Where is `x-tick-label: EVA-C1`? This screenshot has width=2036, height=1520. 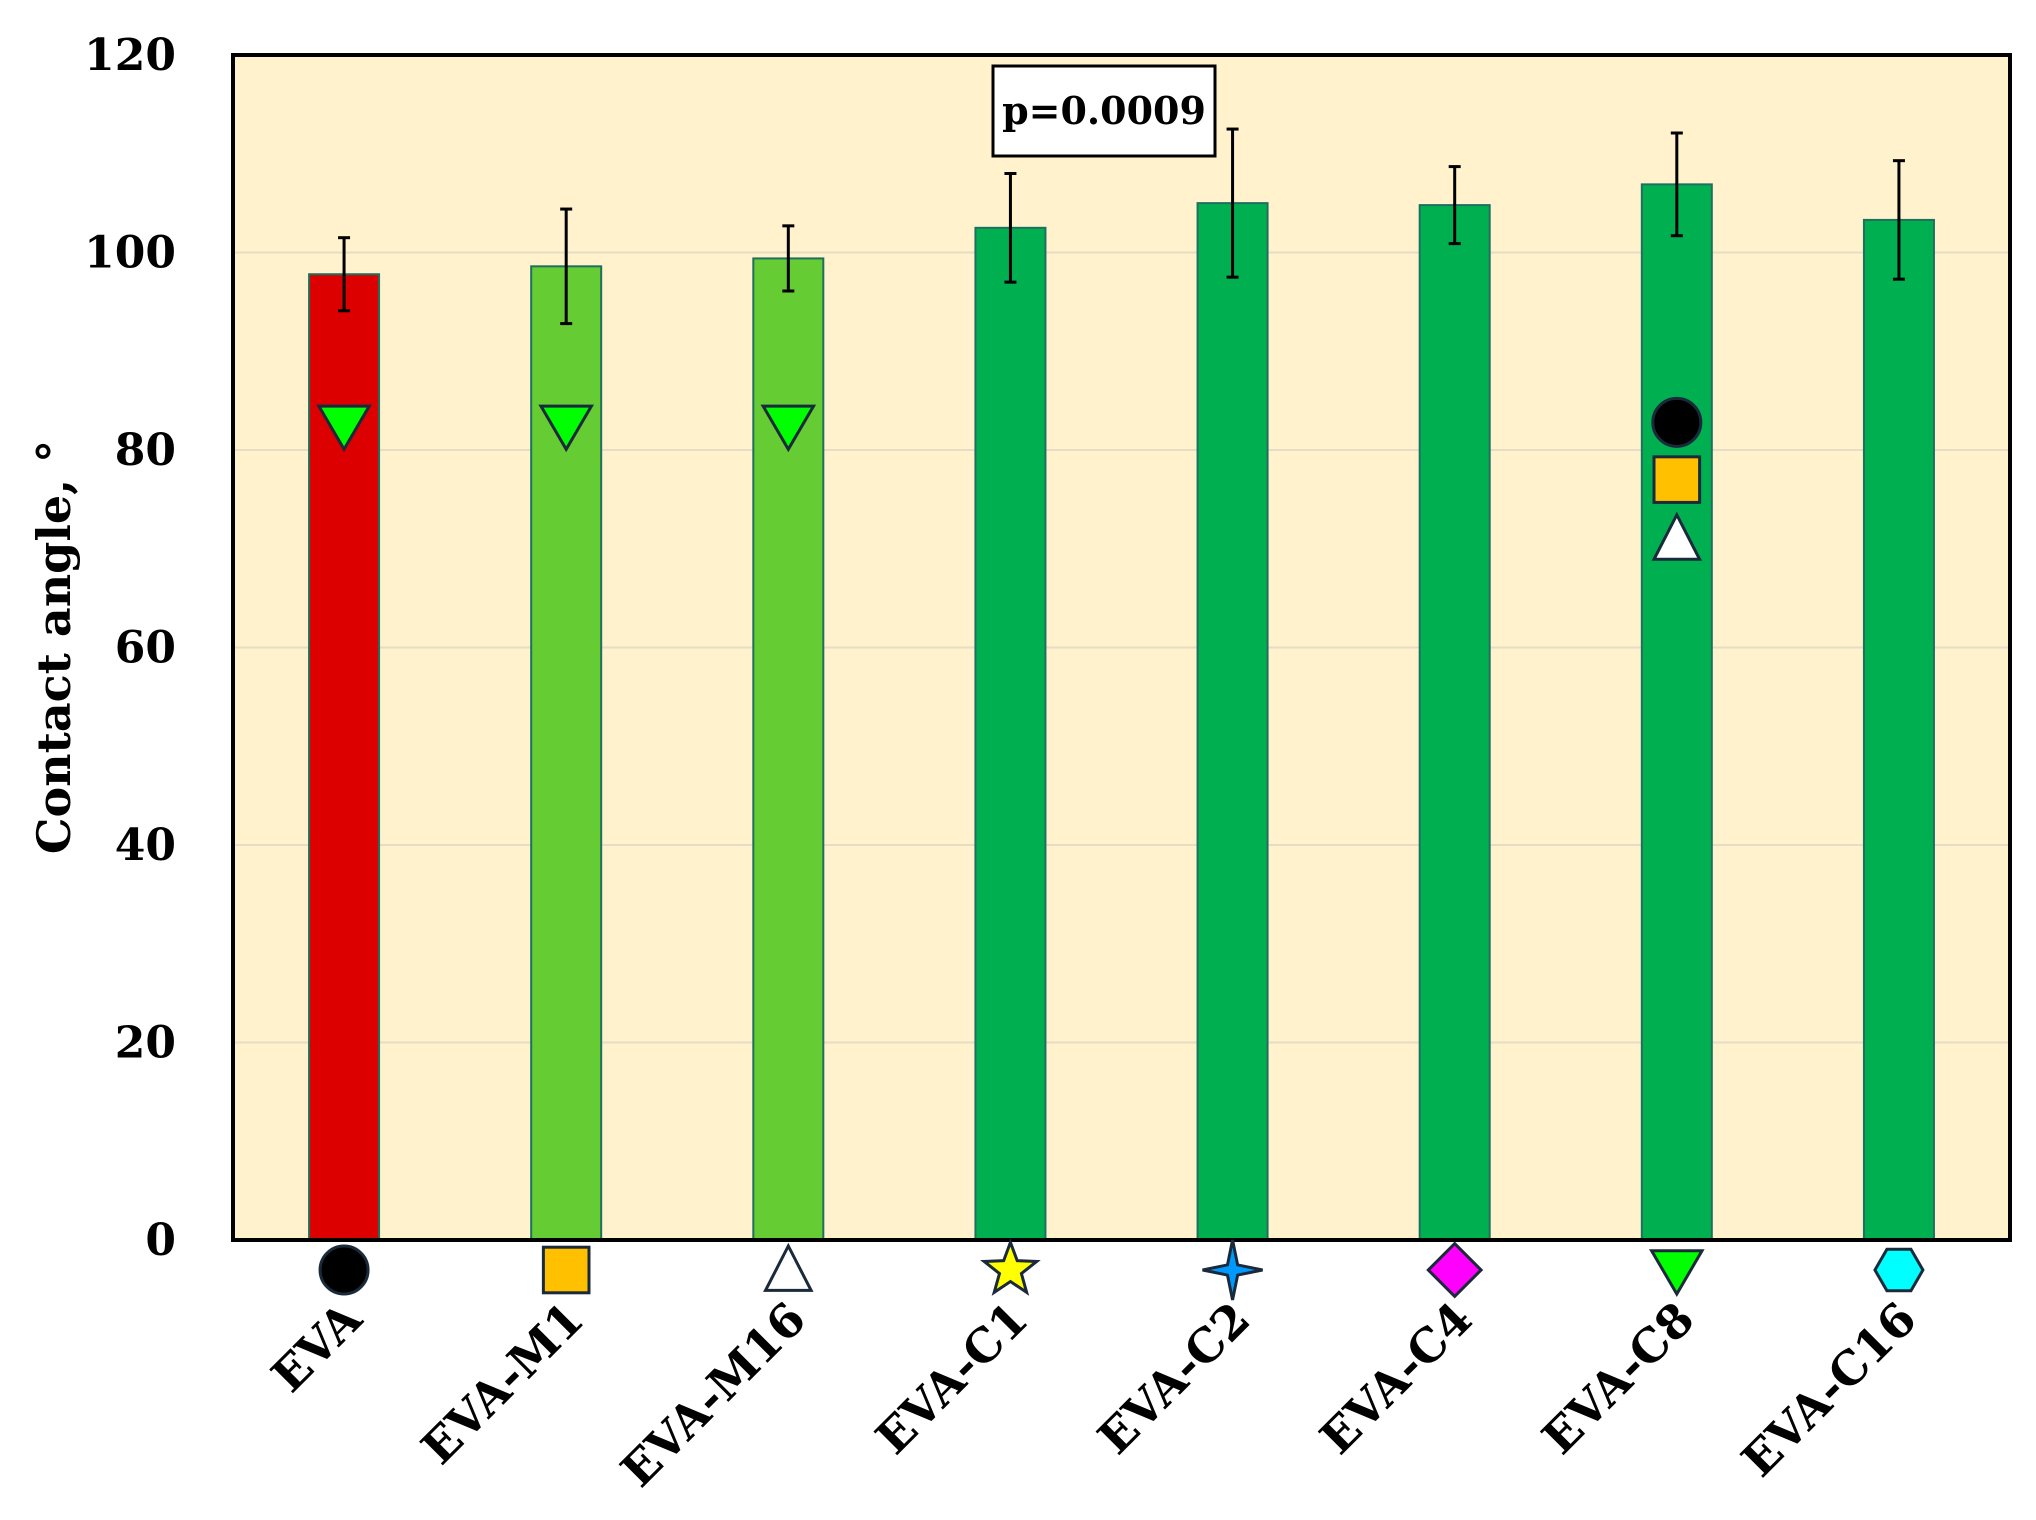
x-tick-label: EVA-C1 is located at coordinates (951, 1378).